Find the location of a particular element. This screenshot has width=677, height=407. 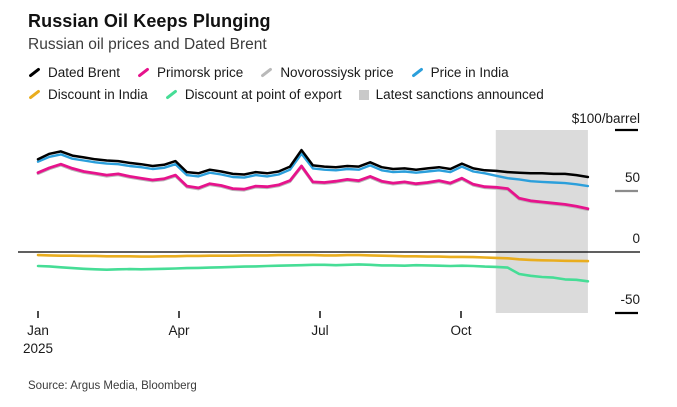

series-line-dated-brent is located at coordinates (313, 163).